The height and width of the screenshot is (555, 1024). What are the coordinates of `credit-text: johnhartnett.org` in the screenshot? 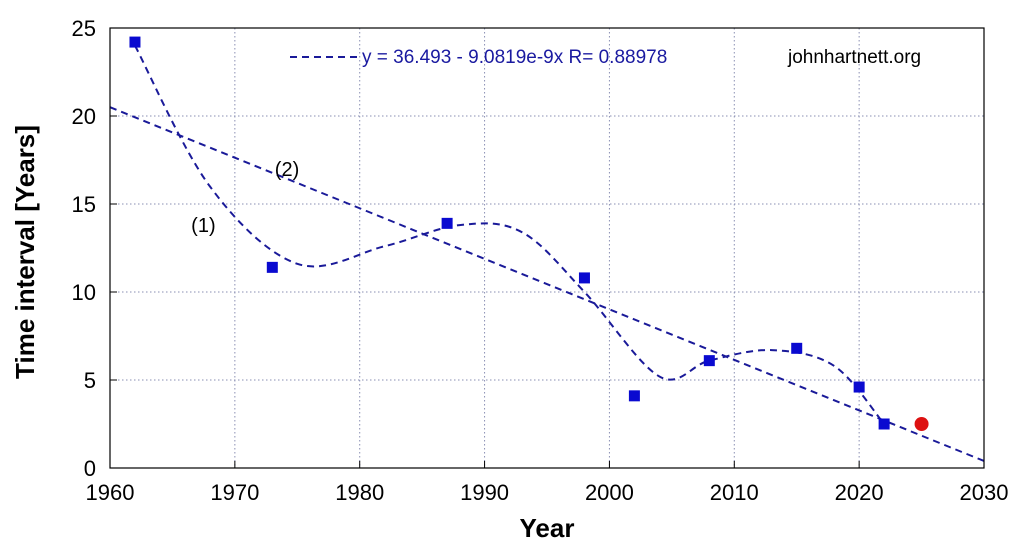 It's located at (854, 57).